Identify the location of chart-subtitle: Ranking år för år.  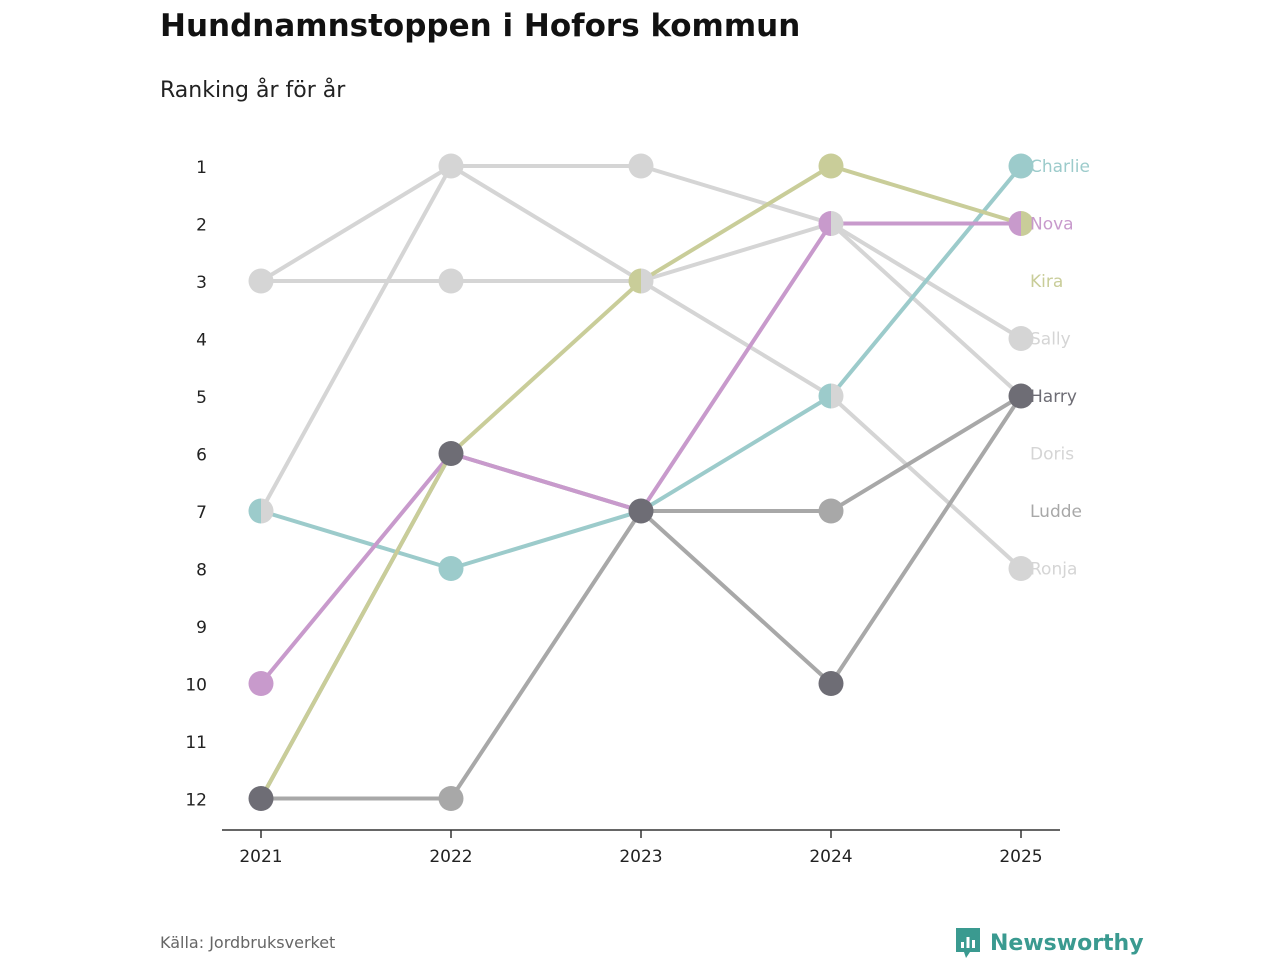
(253, 90).